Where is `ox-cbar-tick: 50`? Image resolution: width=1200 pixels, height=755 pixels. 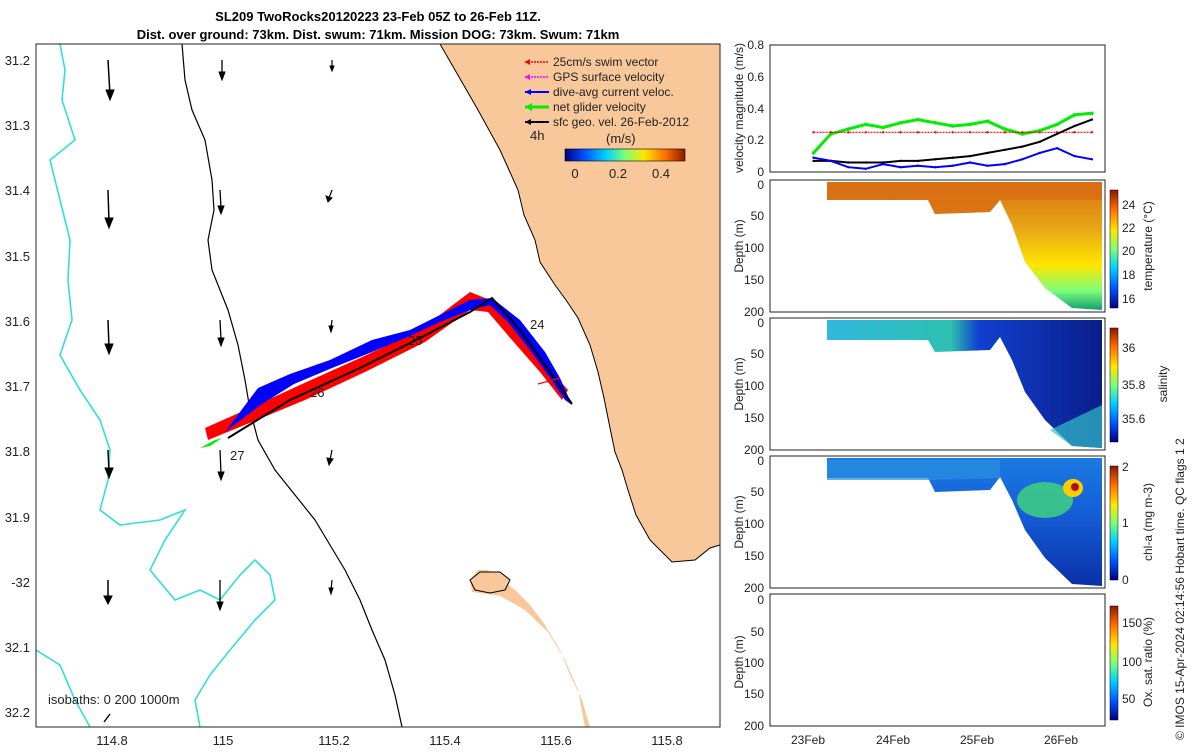
ox-cbar-tick: 50 is located at coordinates (1129, 699).